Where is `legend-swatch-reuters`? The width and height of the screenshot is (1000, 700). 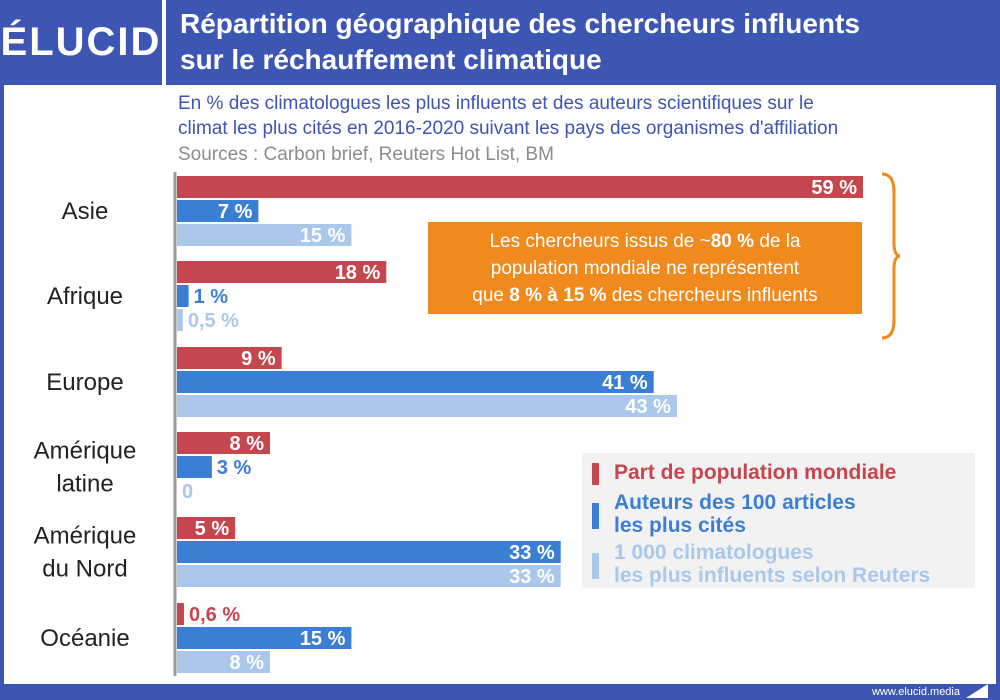 legend-swatch-reuters is located at coordinates (595, 566).